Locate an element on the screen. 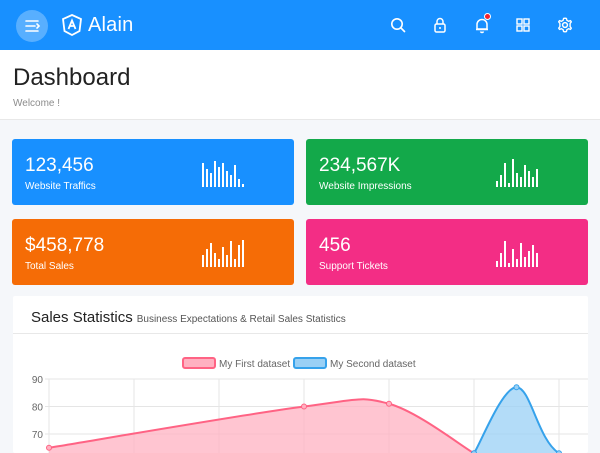 The image size is (600, 453). stat-value: 456 is located at coordinates (335, 245).